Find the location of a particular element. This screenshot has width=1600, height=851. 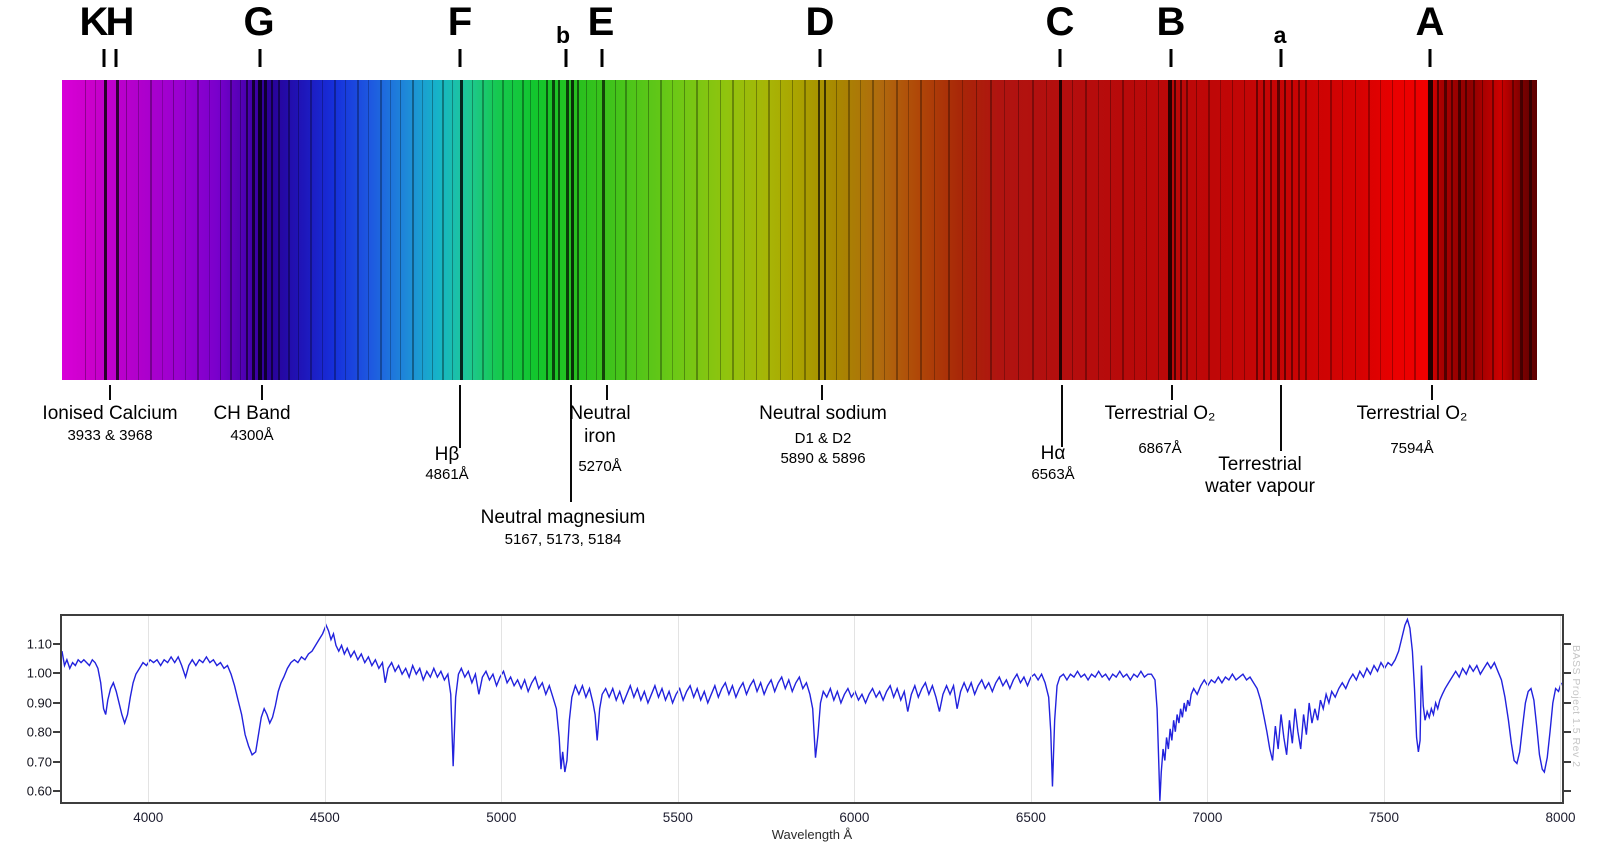

y-tick-left-0.80 is located at coordinates (56, 732).